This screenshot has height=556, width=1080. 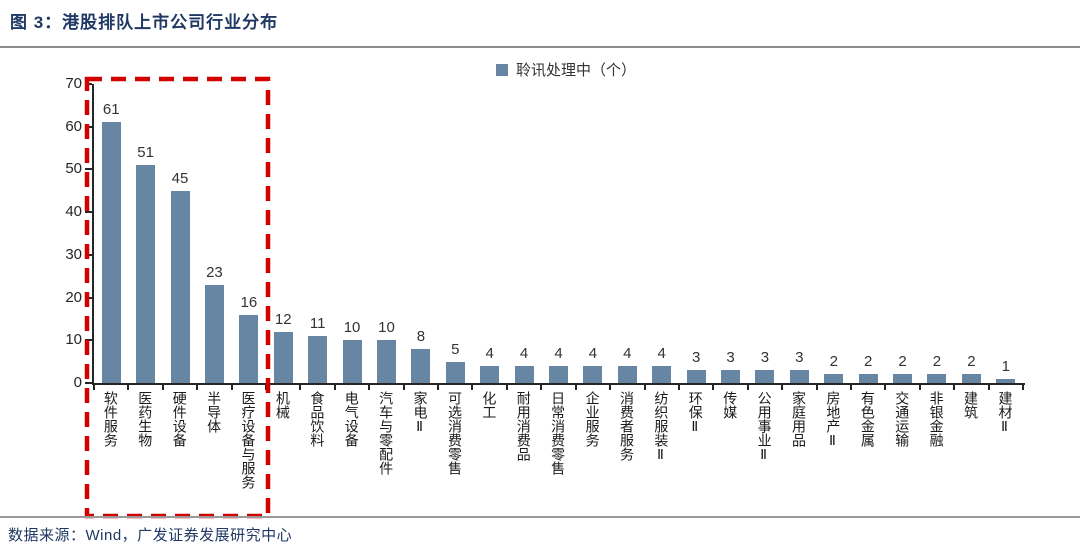 I want to click on bar-value-label: 61, so click(x=111, y=109).